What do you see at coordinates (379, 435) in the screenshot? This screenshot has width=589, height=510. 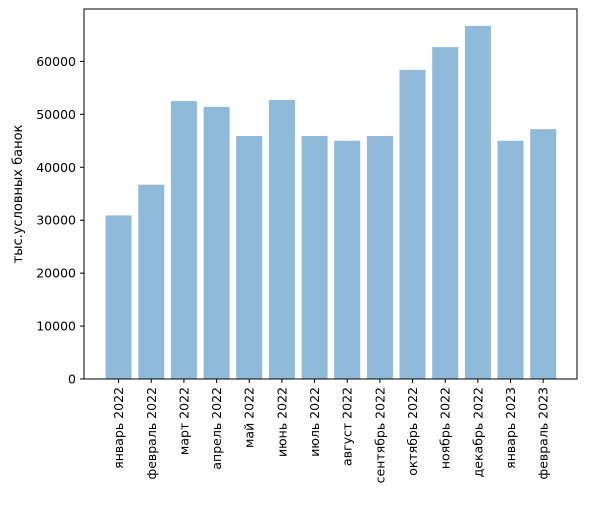 I see `x-tick-label: сентябрь 2022` at bounding box center [379, 435].